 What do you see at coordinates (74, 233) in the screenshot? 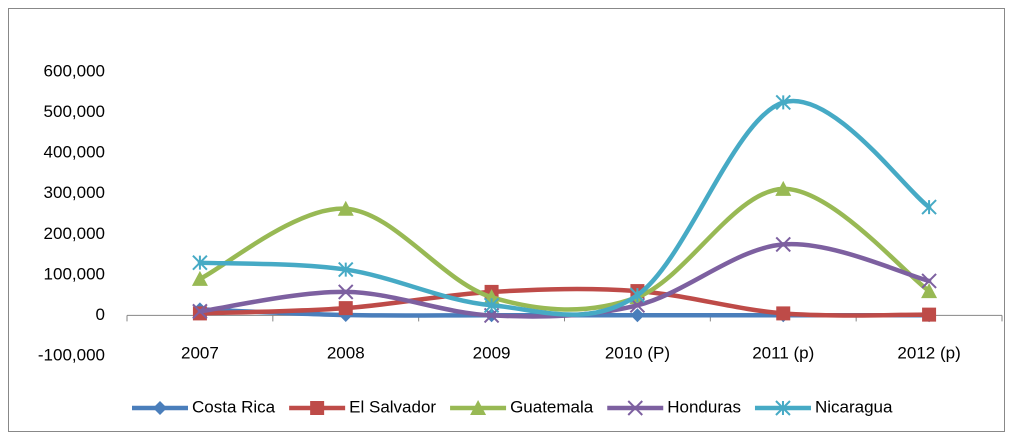
I see `y-tick-label: 200,000` at bounding box center [74, 233].